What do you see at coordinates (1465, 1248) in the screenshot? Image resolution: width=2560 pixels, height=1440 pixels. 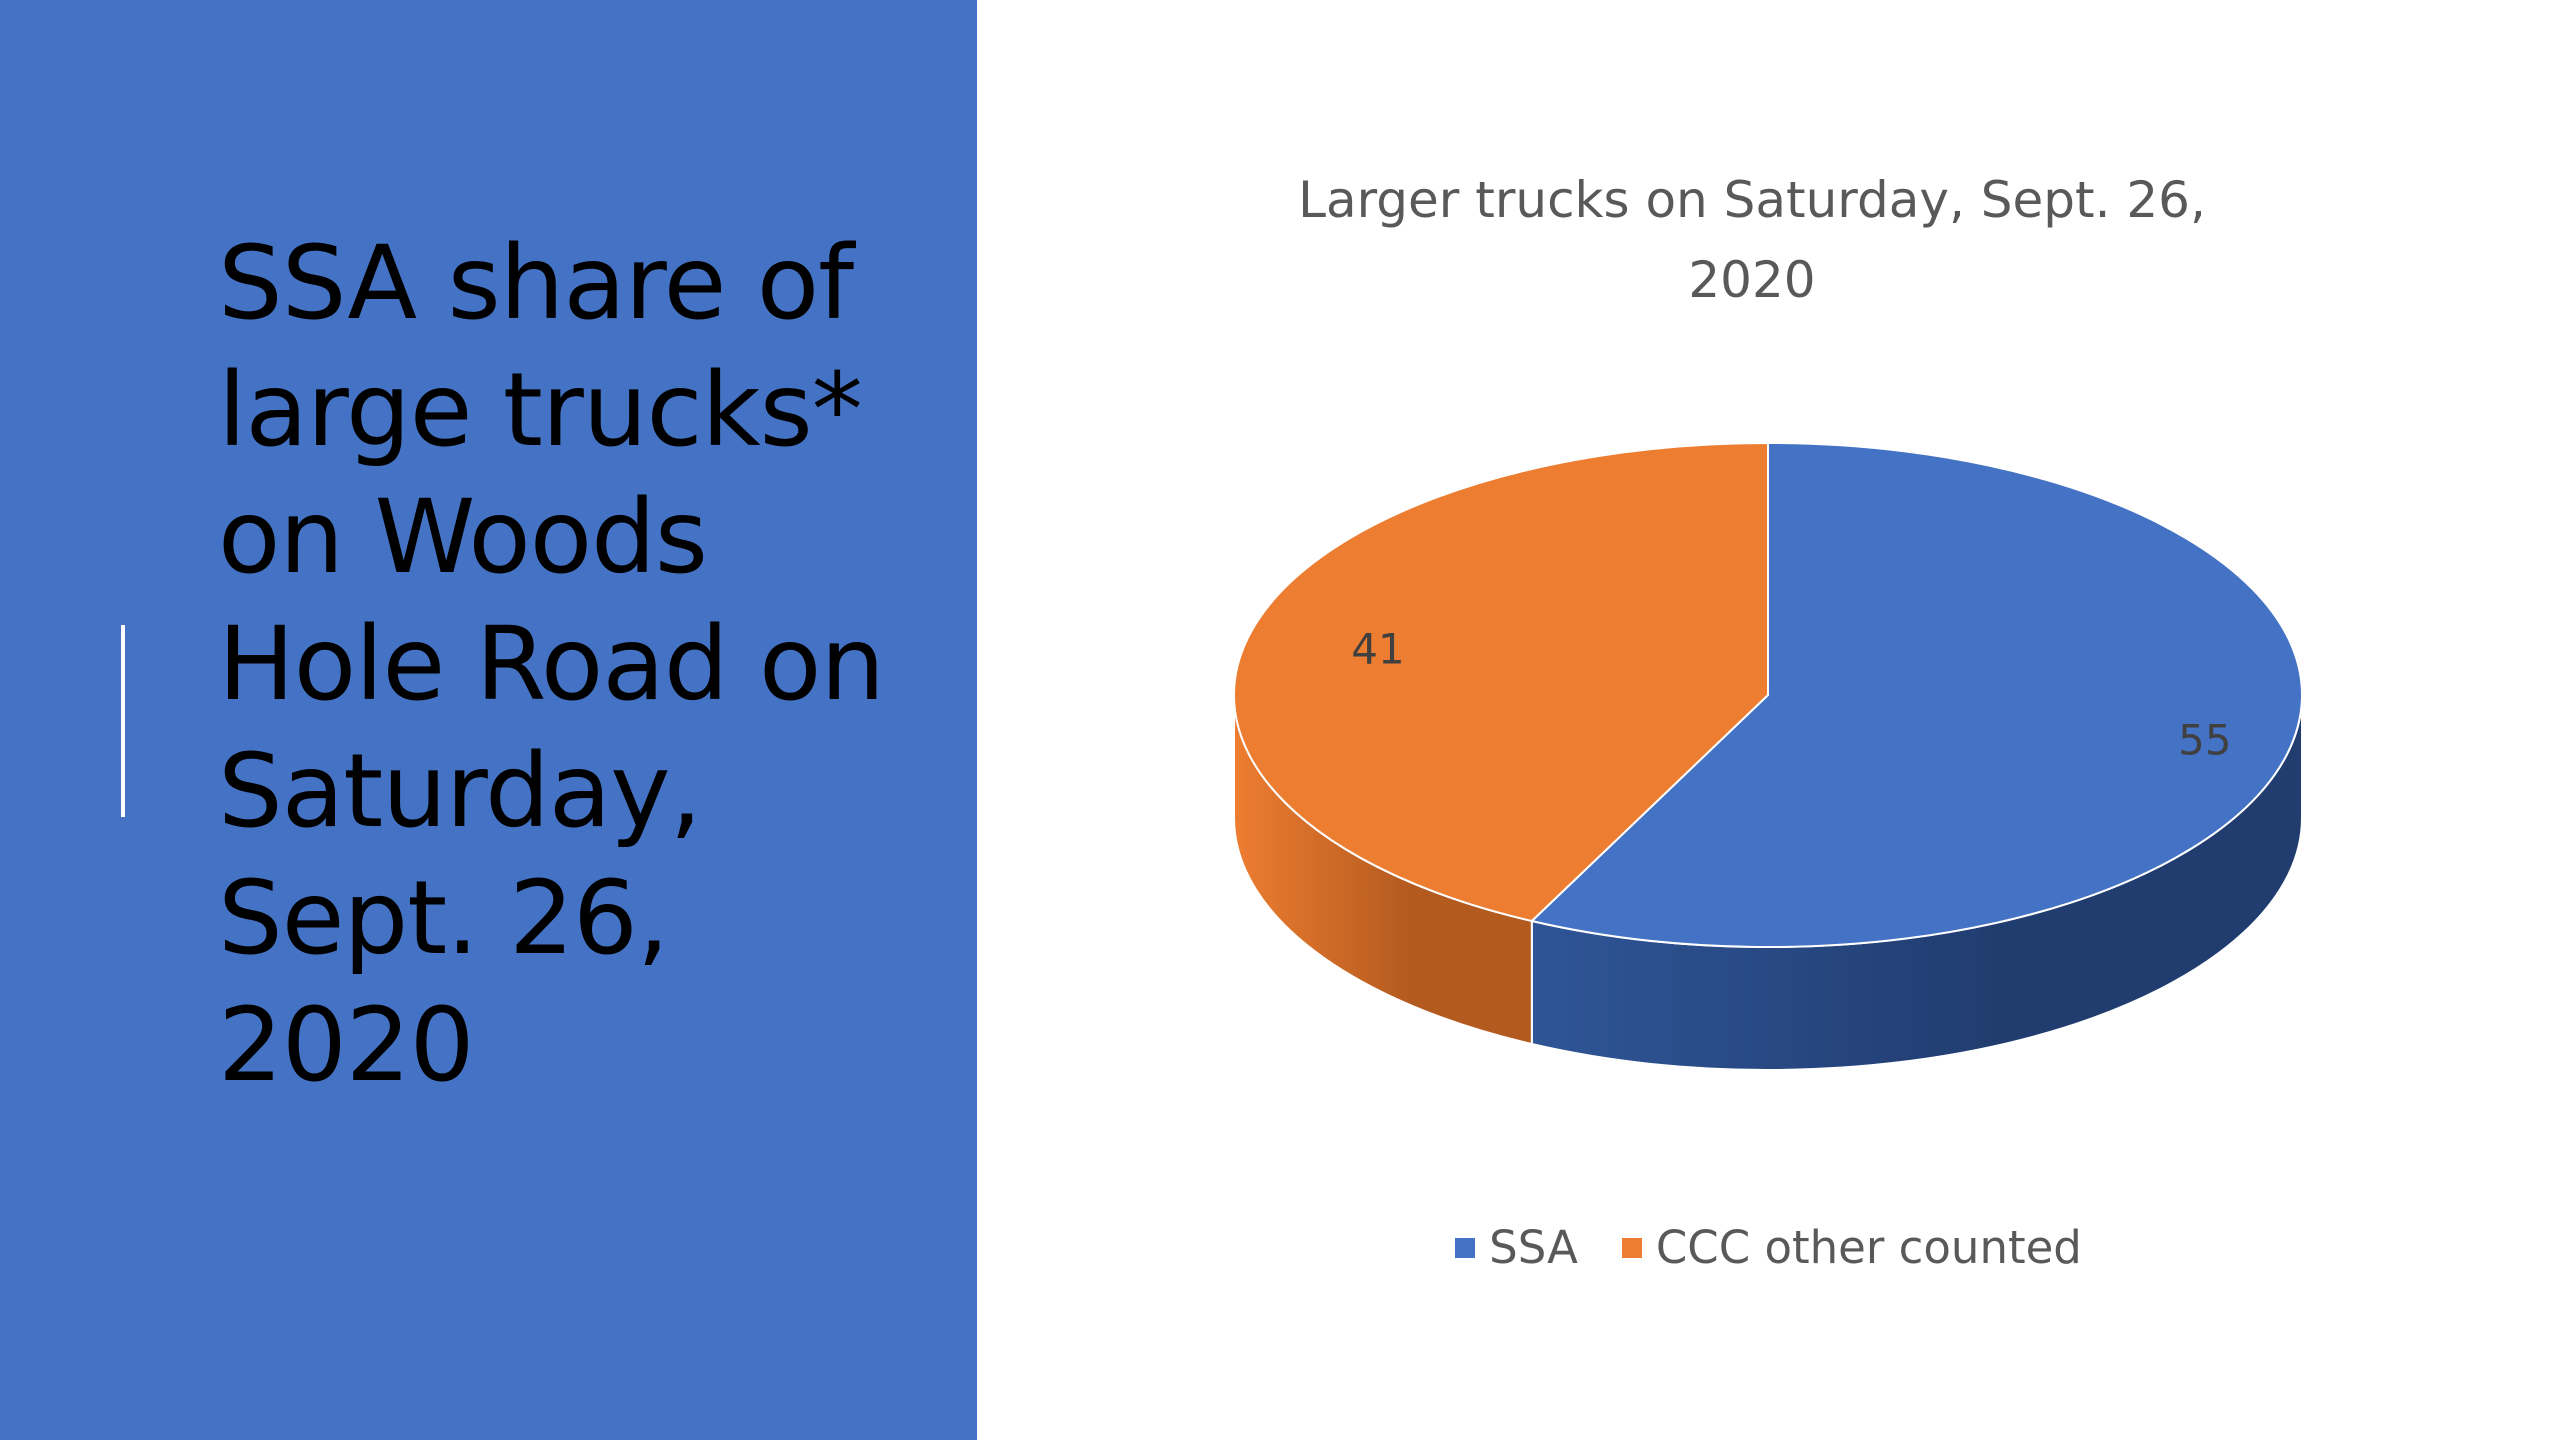 I see `legend-swatch-ssa` at bounding box center [1465, 1248].